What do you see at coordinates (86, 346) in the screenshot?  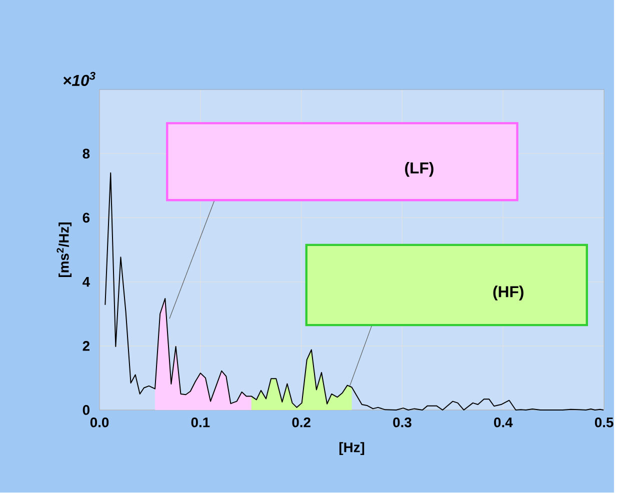 I see `y-tick-label: 2` at bounding box center [86, 346].